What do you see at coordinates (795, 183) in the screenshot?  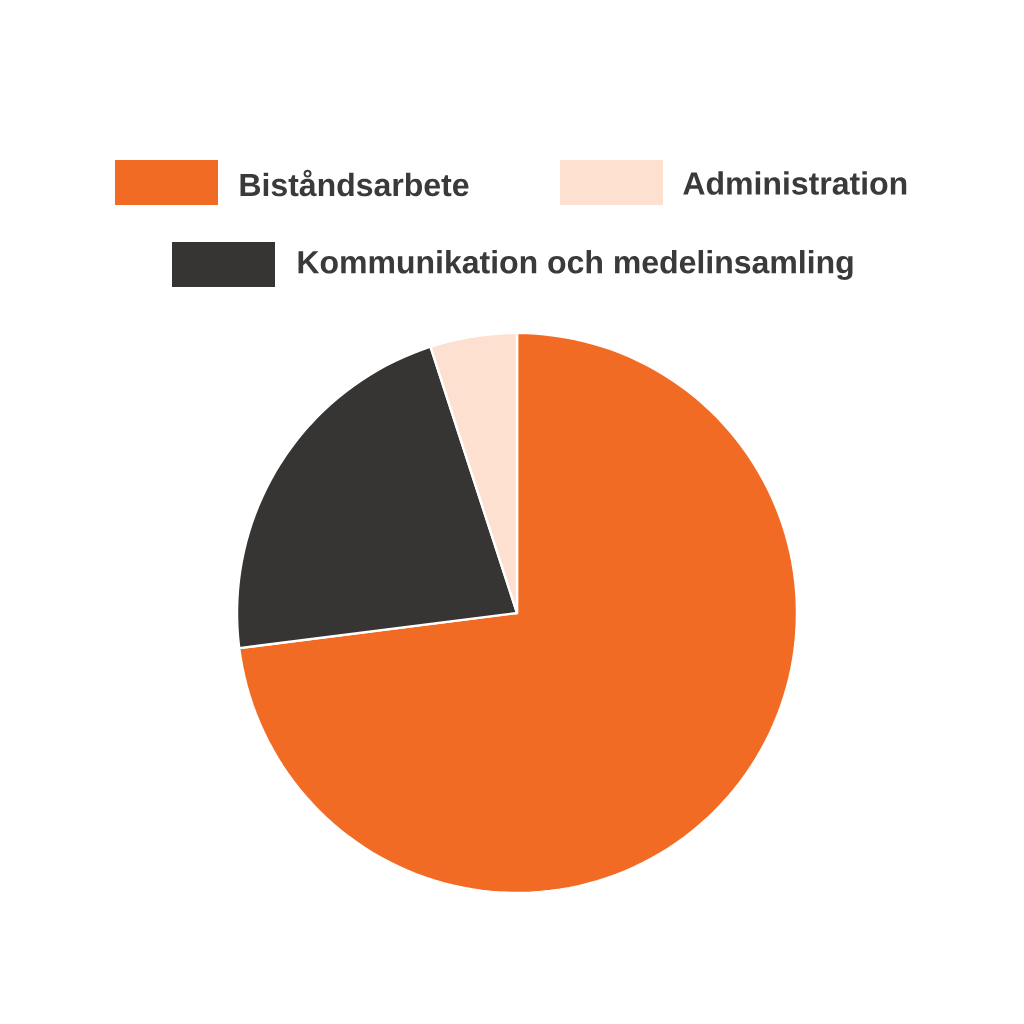 I see `legend-label: Administration` at bounding box center [795, 183].